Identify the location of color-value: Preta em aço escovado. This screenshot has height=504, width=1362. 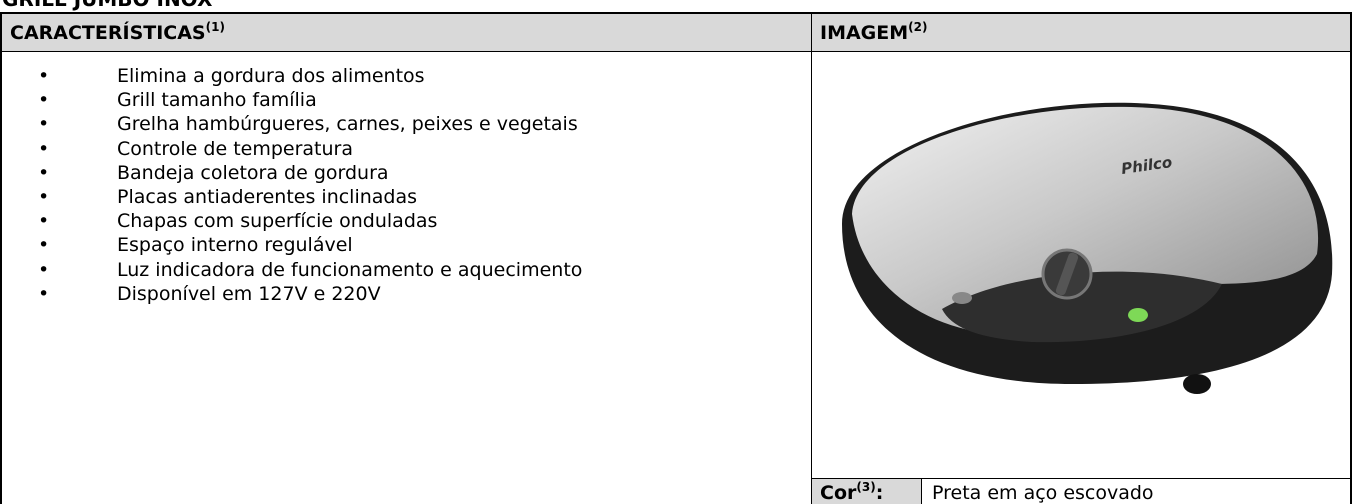
(1043, 493).